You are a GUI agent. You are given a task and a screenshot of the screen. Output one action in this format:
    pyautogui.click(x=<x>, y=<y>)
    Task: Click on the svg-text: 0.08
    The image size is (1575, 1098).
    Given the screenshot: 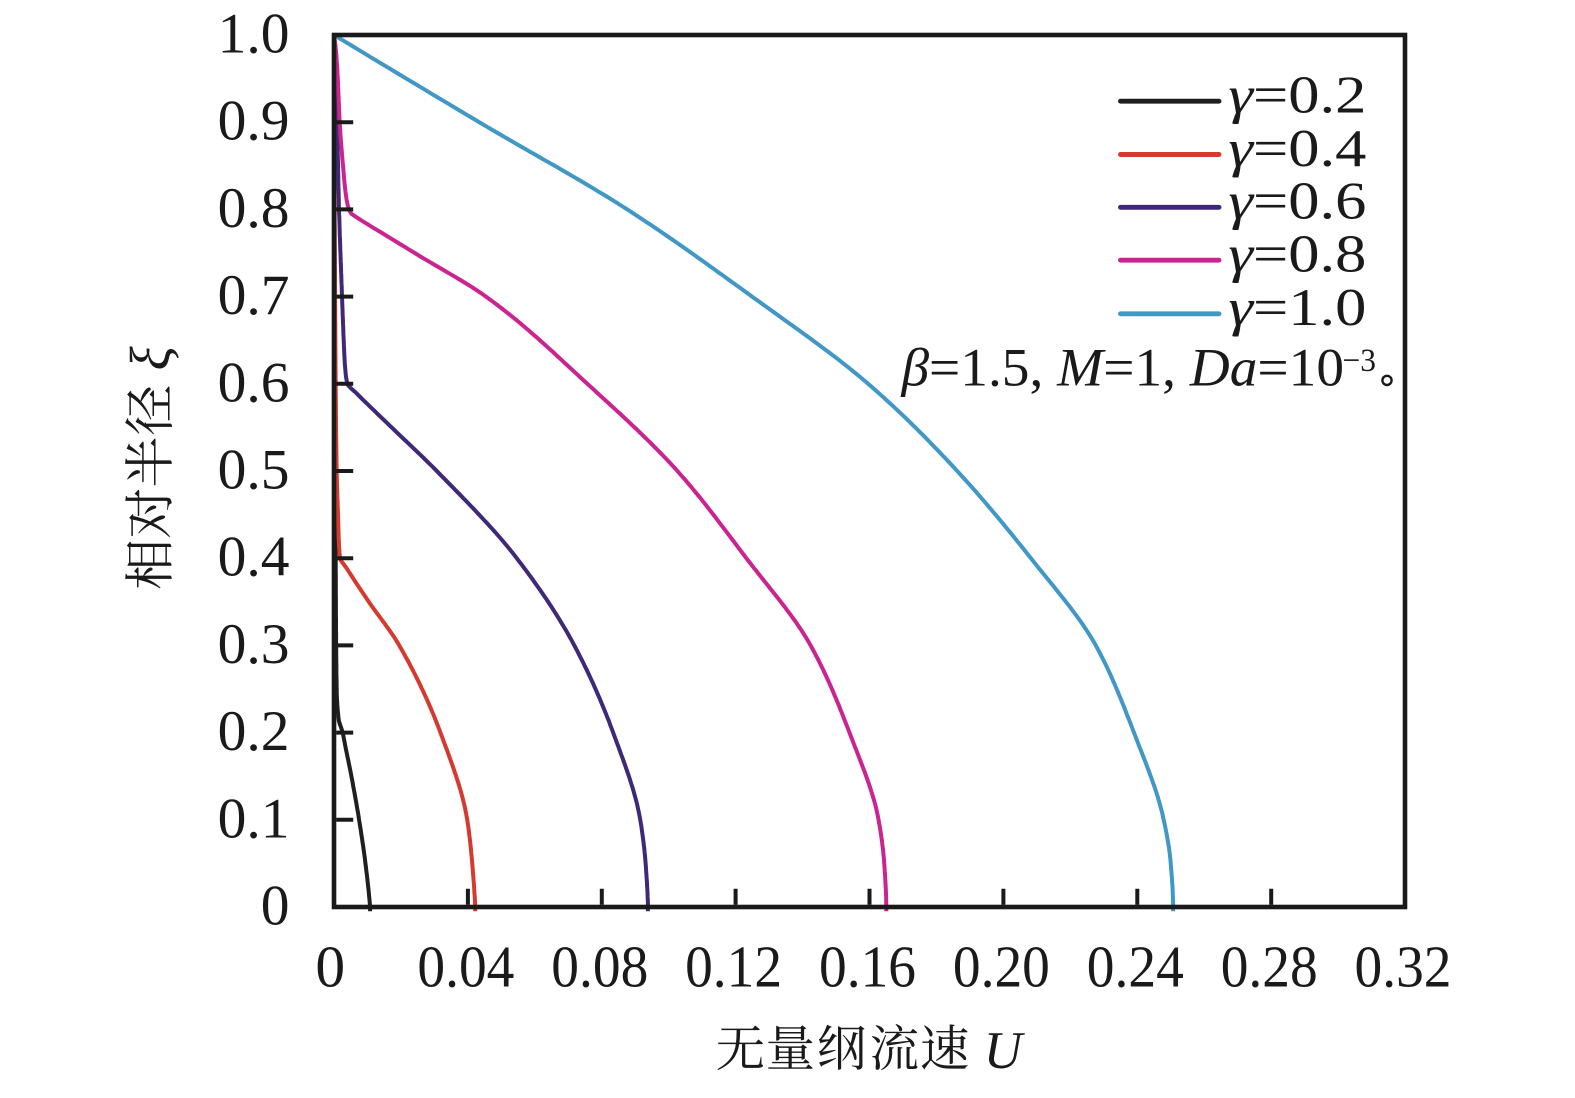 What is the action you would take?
    pyautogui.click(x=599, y=967)
    